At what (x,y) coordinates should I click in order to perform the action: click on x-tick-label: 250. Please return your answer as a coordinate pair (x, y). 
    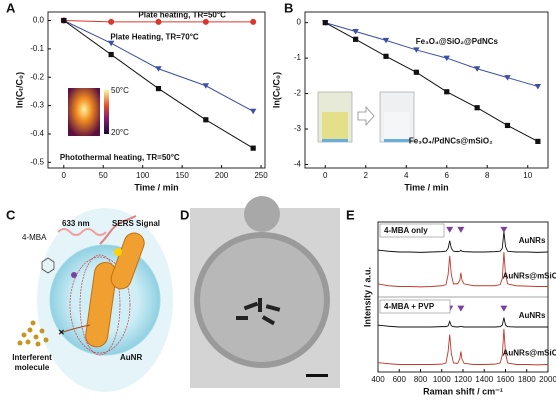
    Looking at the image, I should click on (261, 175).